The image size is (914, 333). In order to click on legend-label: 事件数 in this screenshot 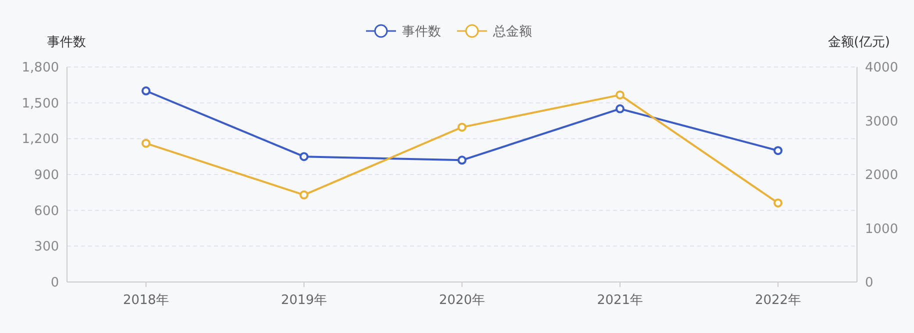, I will do `click(421, 32)`.